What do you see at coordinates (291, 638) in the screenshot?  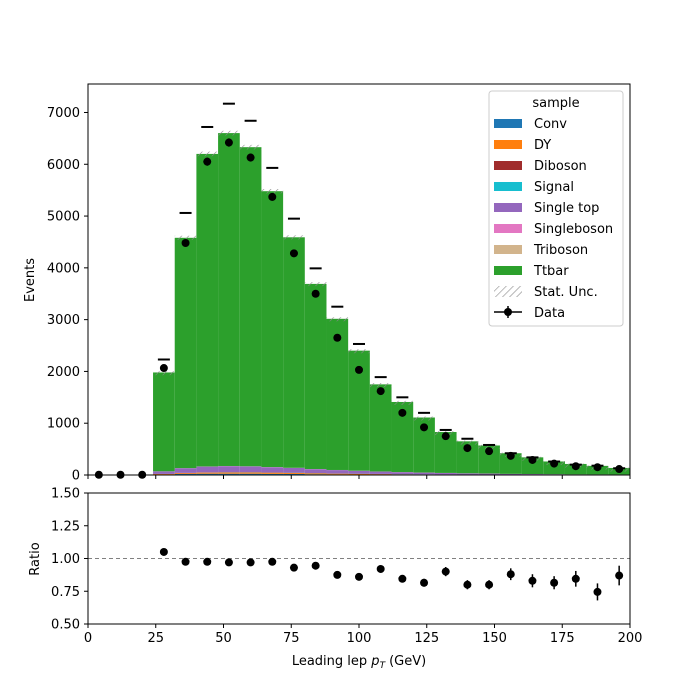 I see `x-tick-label: 75` at bounding box center [291, 638].